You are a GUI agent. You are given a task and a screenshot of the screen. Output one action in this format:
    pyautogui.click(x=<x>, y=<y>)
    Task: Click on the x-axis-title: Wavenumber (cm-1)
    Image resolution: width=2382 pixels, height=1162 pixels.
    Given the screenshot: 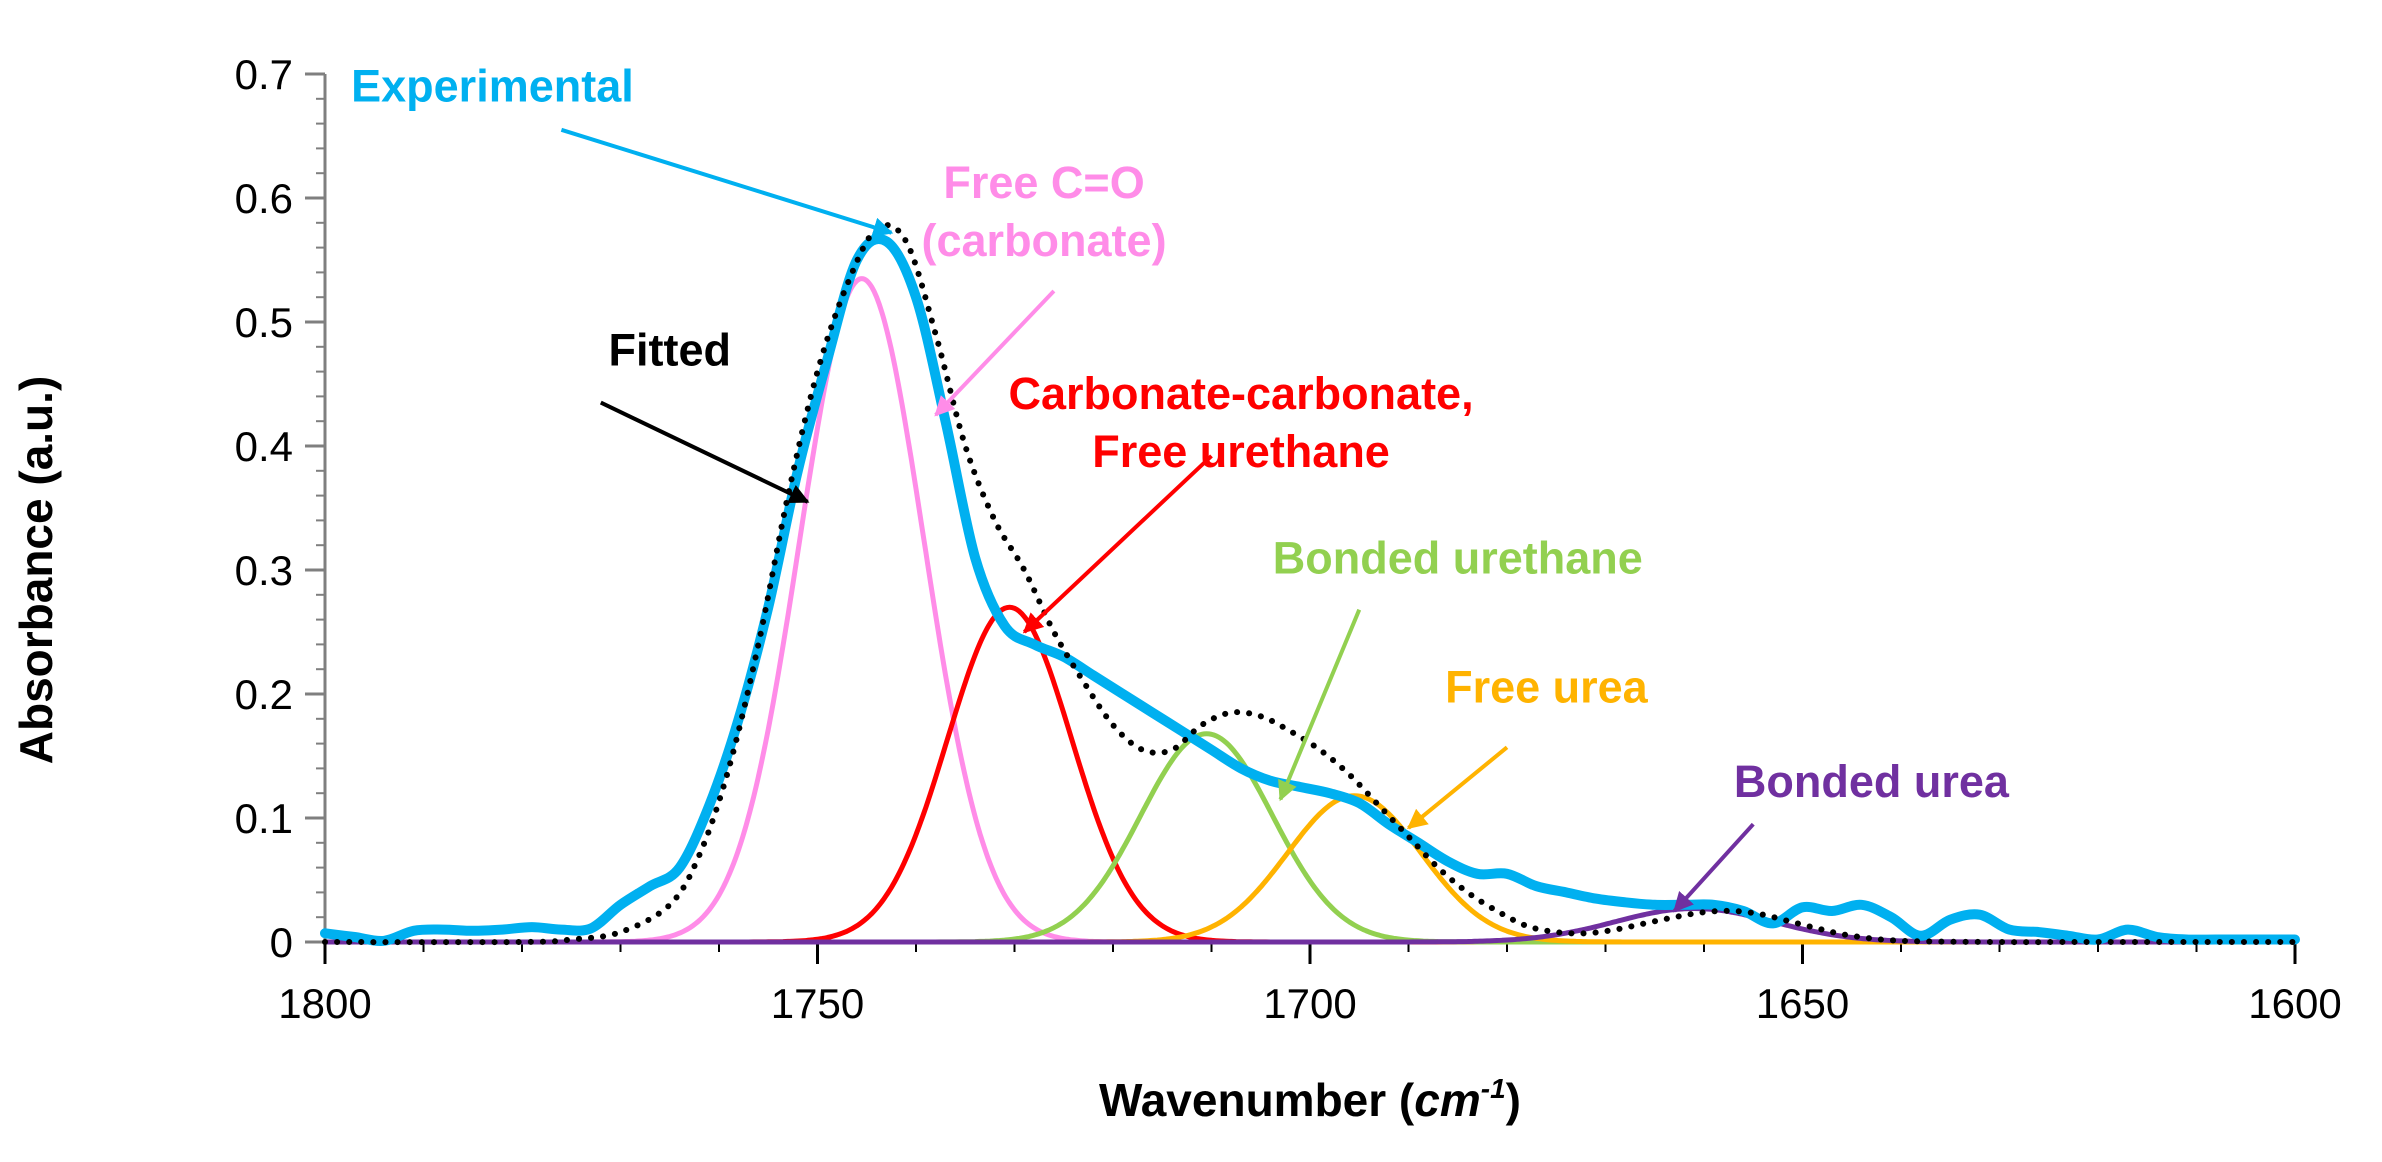 What is the action you would take?
    pyautogui.click(x=1310, y=1099)
    